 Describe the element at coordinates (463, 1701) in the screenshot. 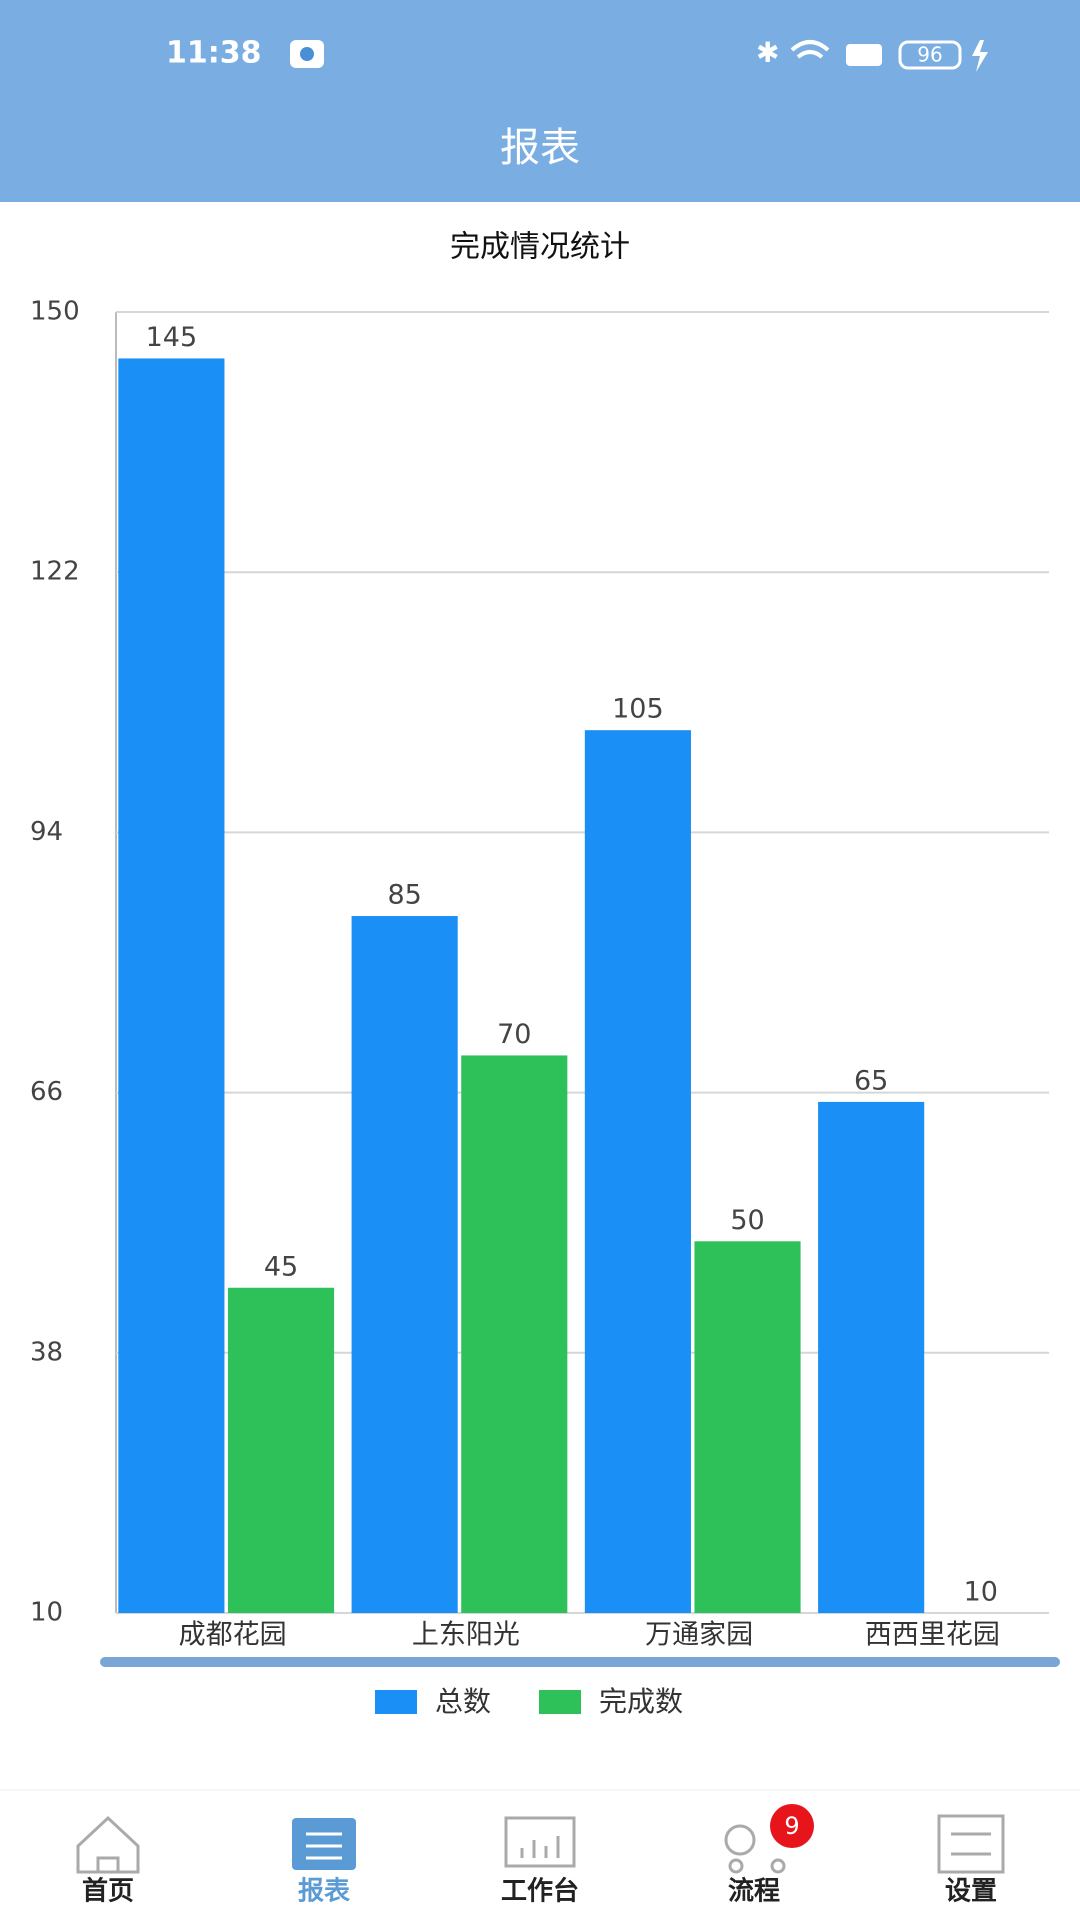

I see `legend-label: 总数` at that location.